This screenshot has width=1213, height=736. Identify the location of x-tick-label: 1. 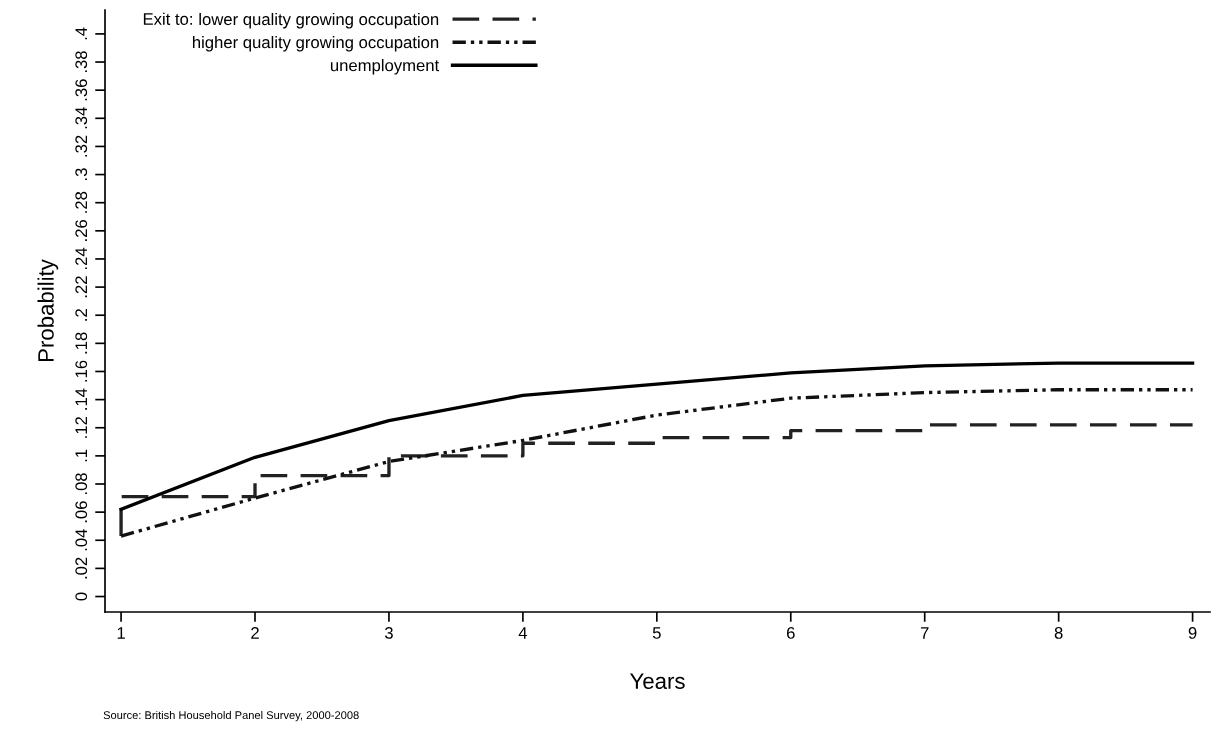
(121, 633).